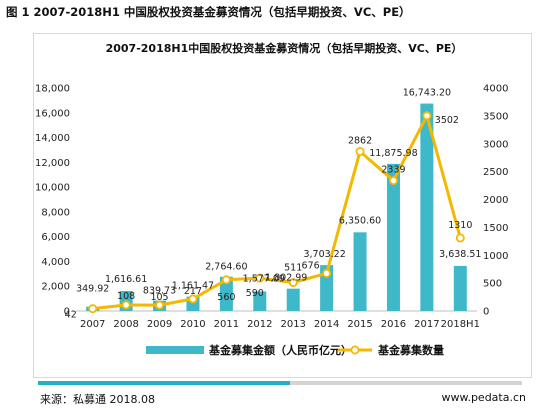 This screenshot has height=413, width=540. I want to click on line-value-label: 2862, so click(360, 140).